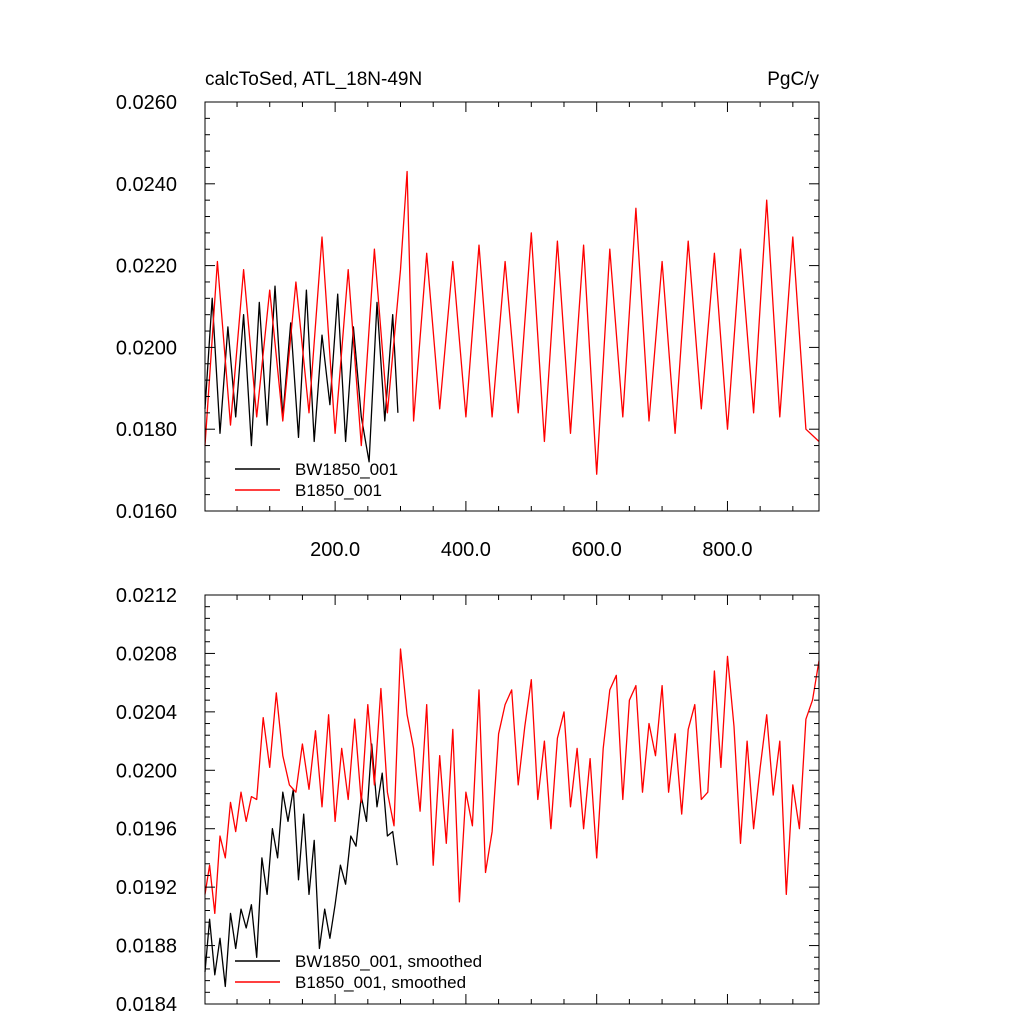  Describe the element at coordinates (146, 430) in the screenshot. I see `y-tick-label: 0.0180` at that location.